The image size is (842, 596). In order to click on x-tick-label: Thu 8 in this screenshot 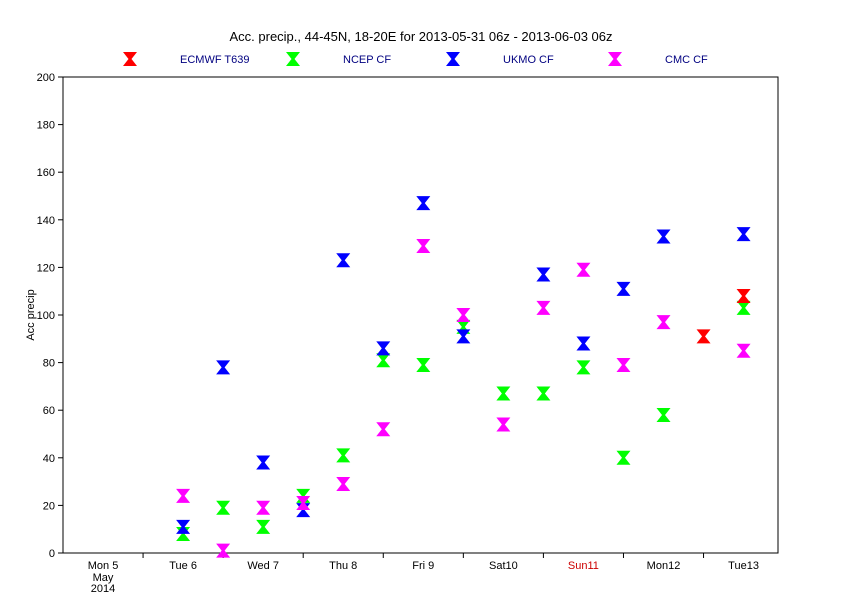, I will do `click(343, 566)`.